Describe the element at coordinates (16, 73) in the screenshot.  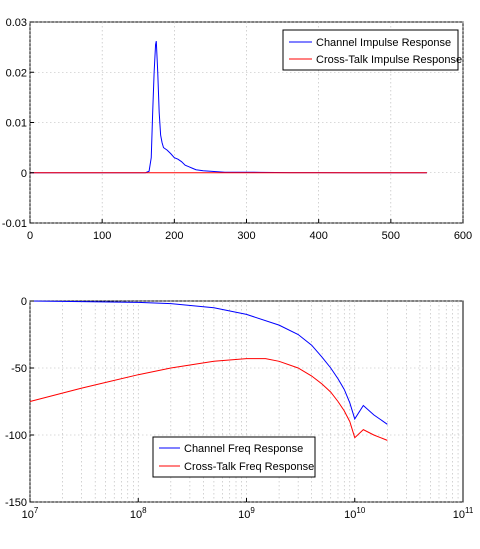
I see `y-tick-label: 0.02` at that location.